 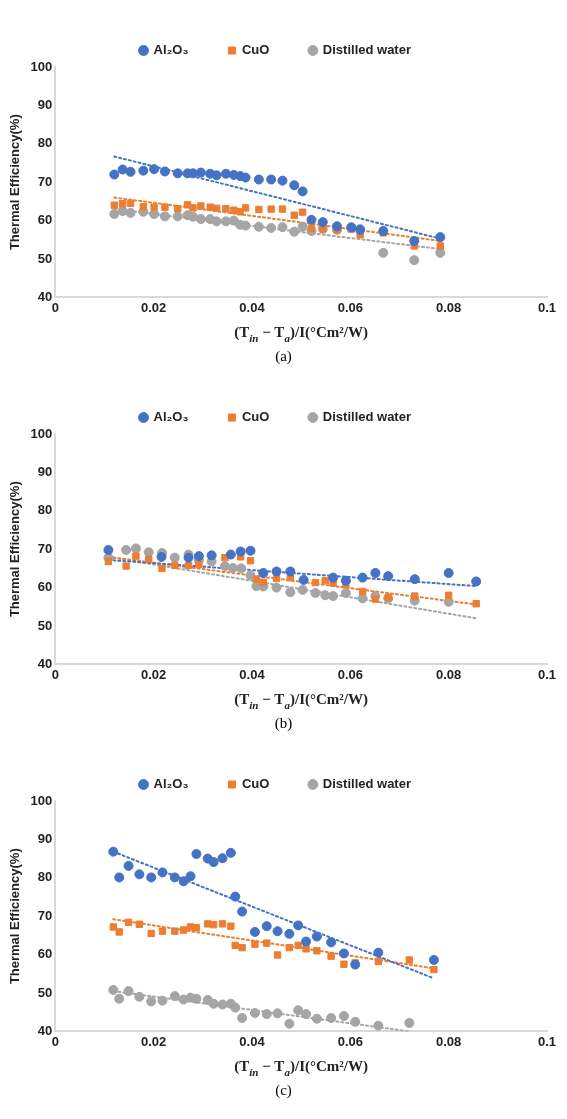 What do you see at coordinates (283, 356) in the screenshot?
I see `text: (a)` at bounding box center [283, 356].